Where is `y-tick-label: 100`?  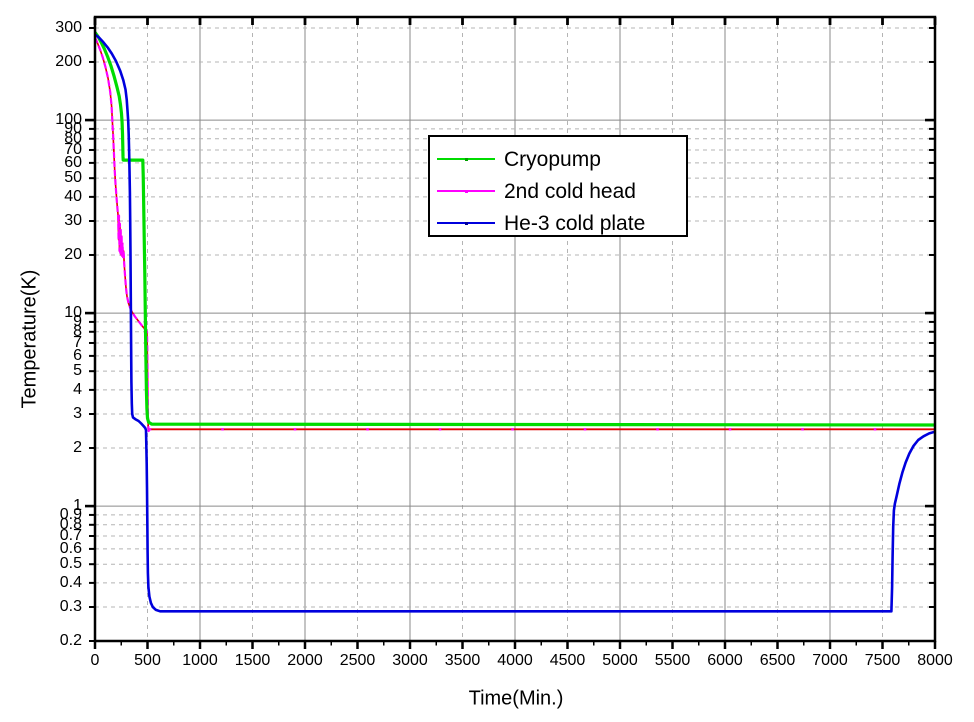 y-tick-label: 100 is located at coordinates (68, 120).